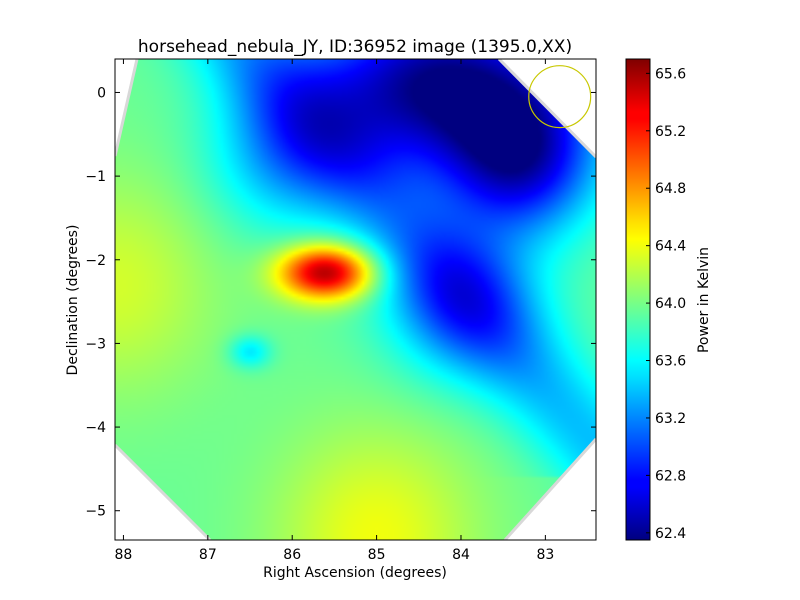 The image size is (800, 600). Describe the element at coordinates (638, 299) in the screenshot. I see `colorbar` at that location.